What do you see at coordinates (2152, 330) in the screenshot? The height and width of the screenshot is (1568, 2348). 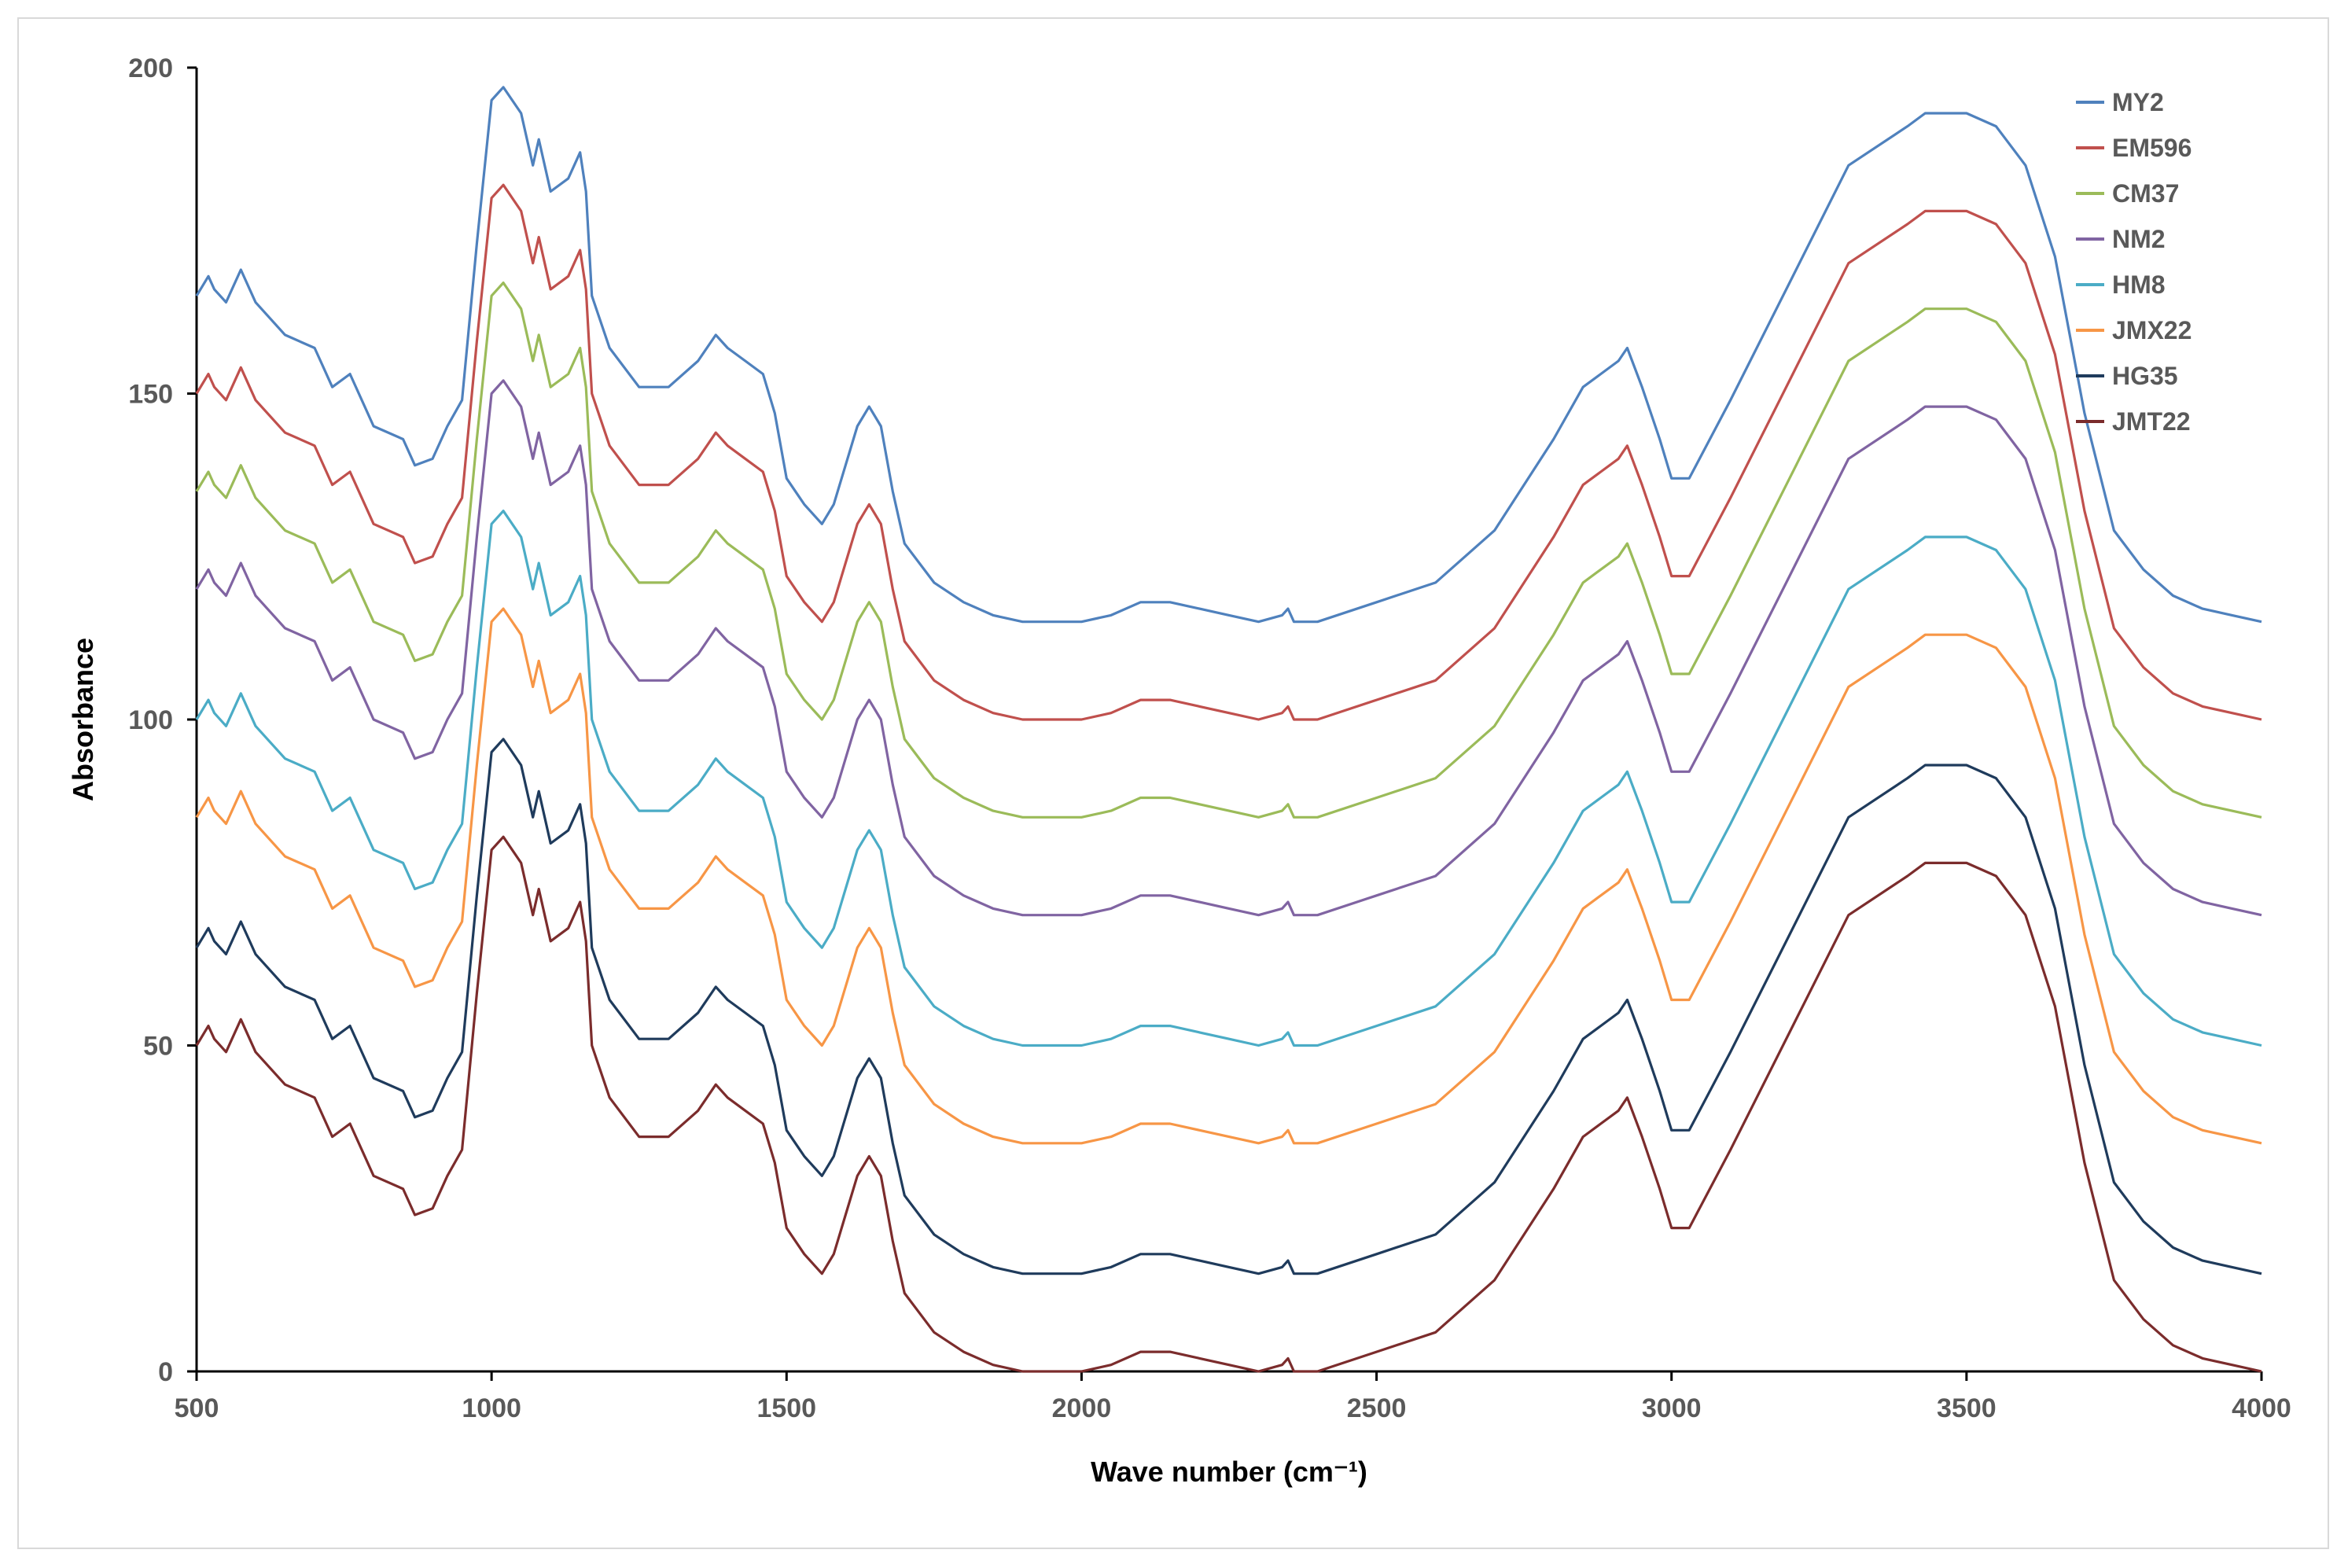 I see `legend-label-jmx22: JMX22` at bounding box center [2152, 330].